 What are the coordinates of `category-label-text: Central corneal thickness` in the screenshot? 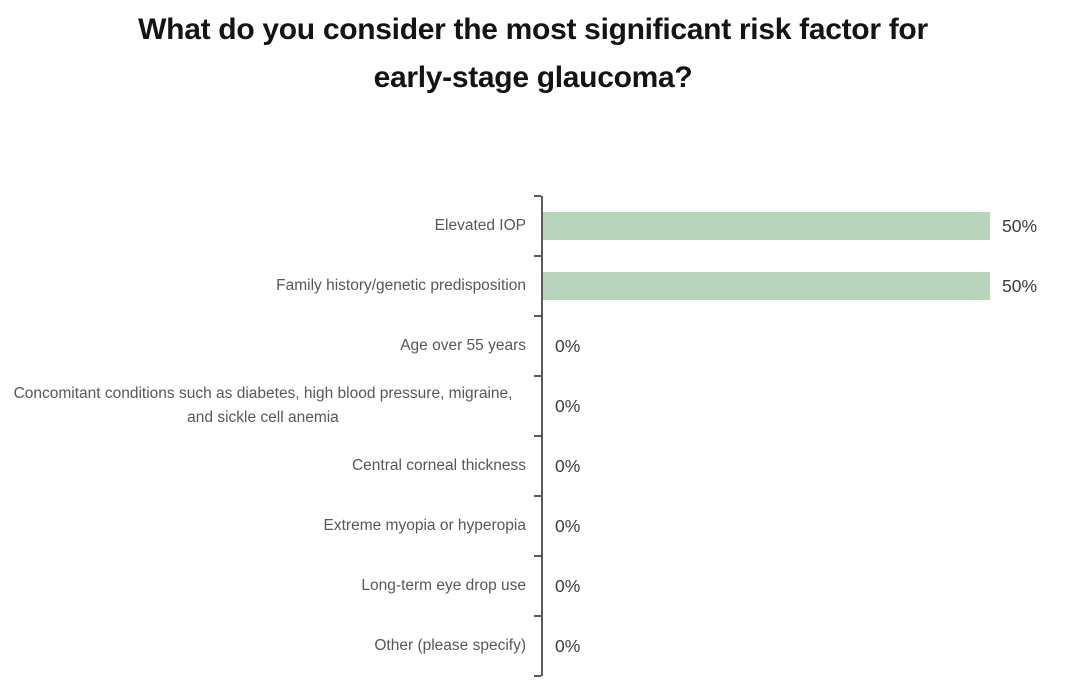 It's located at (438, 465).